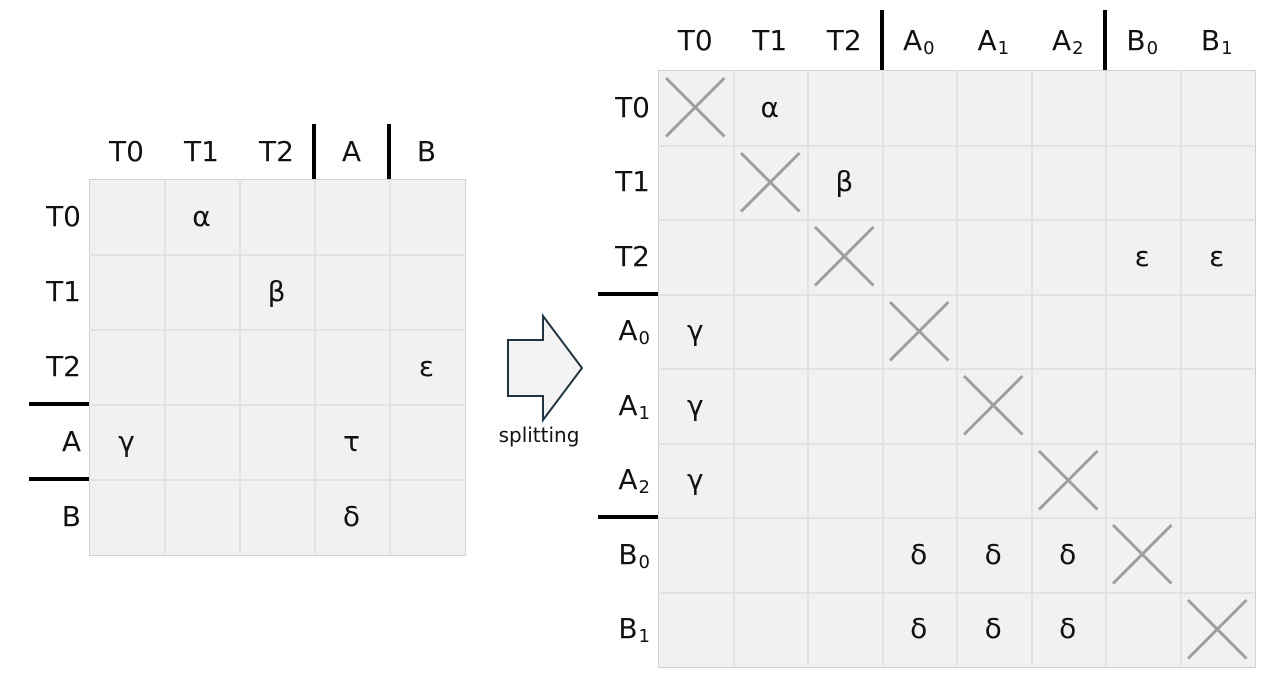  What do you see at coordinates (545, 368) in the screenshot?
I see `right-arrow-icon` at bounding box center [545, 368].